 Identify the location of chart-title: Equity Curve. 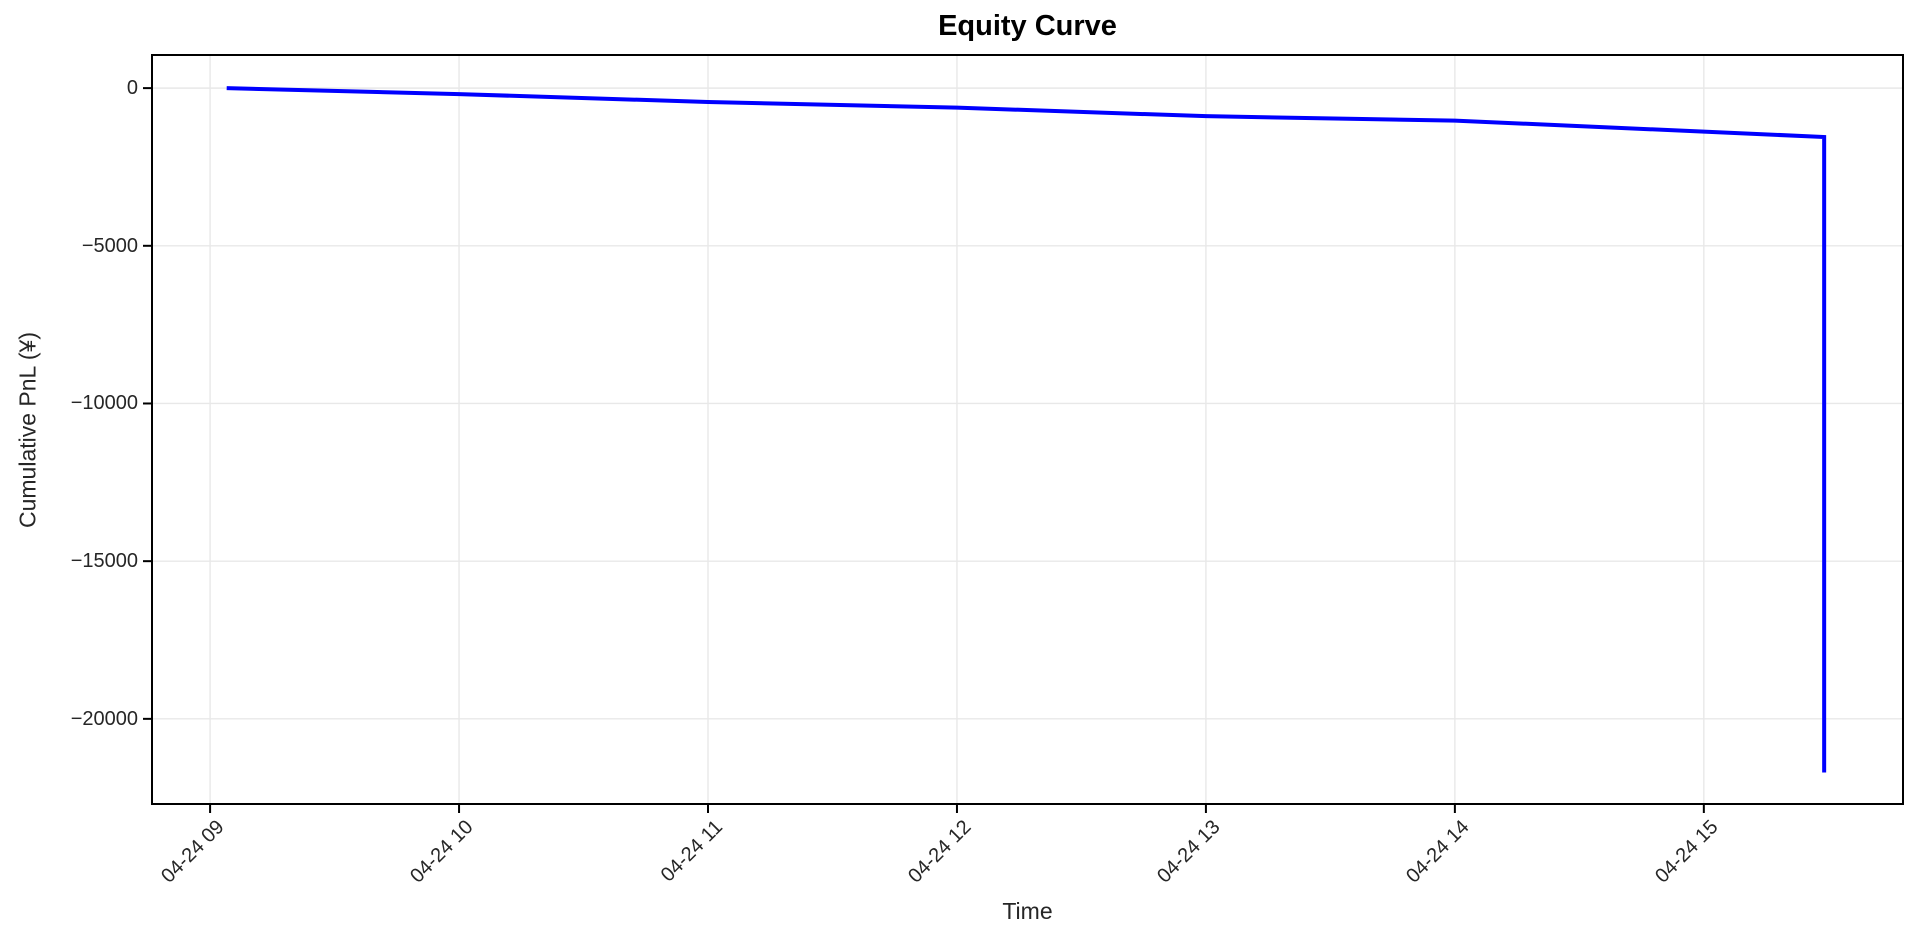
(1027, 26).